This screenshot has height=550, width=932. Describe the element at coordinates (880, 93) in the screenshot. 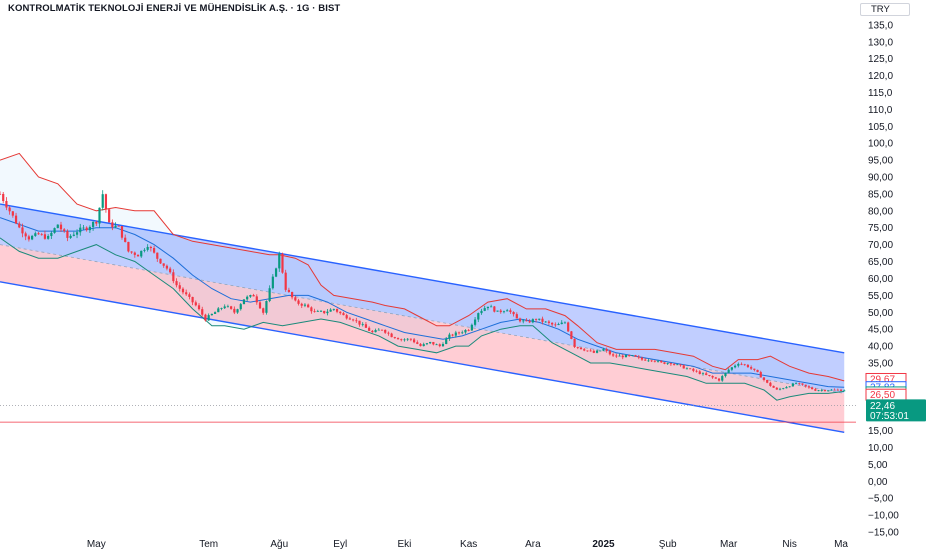

I see `y-tick-label: 115,0` at that location.